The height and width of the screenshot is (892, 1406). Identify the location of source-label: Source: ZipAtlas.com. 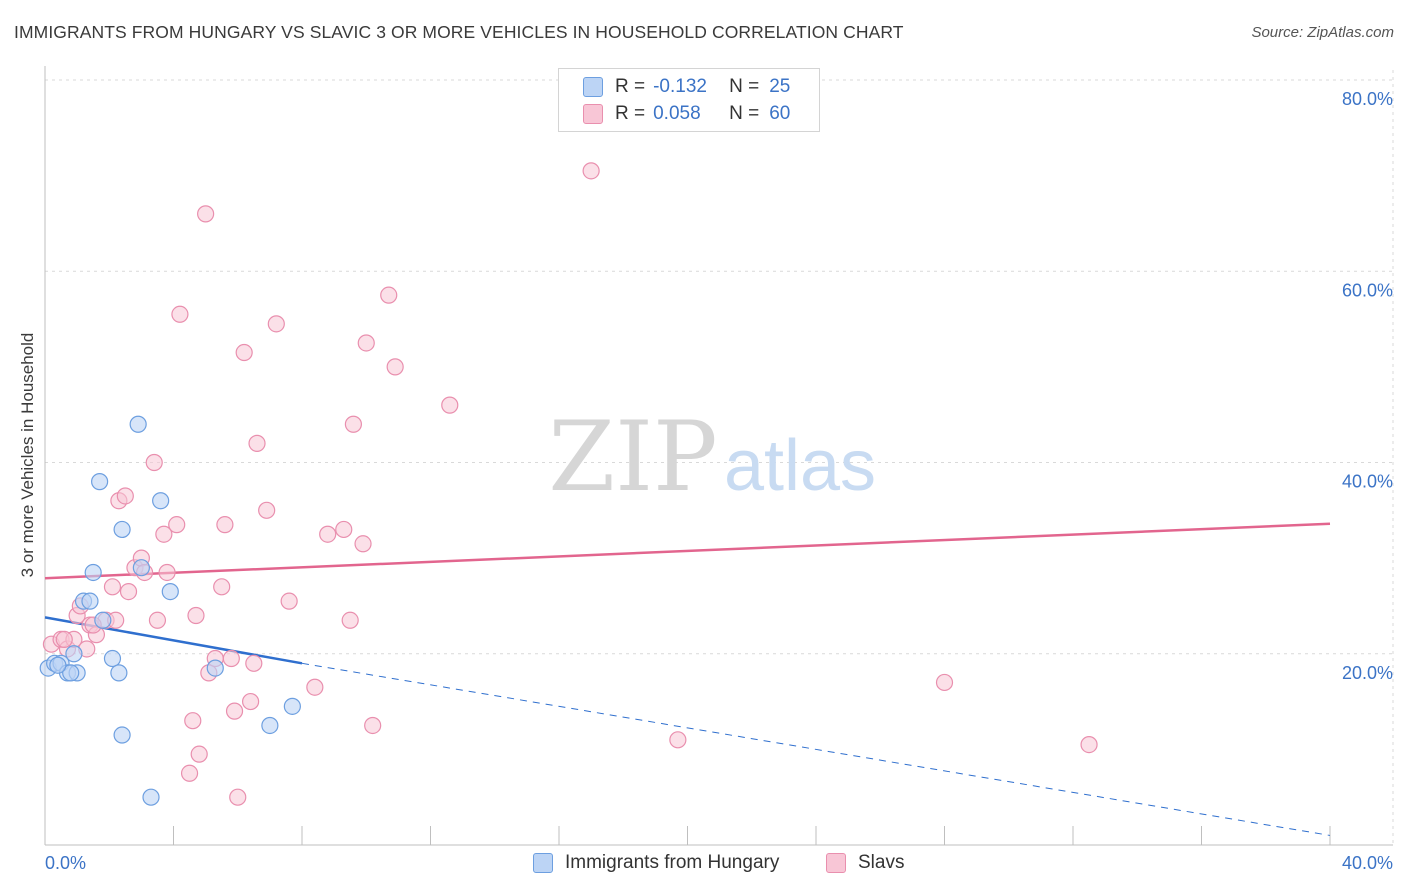
(1322, 32).